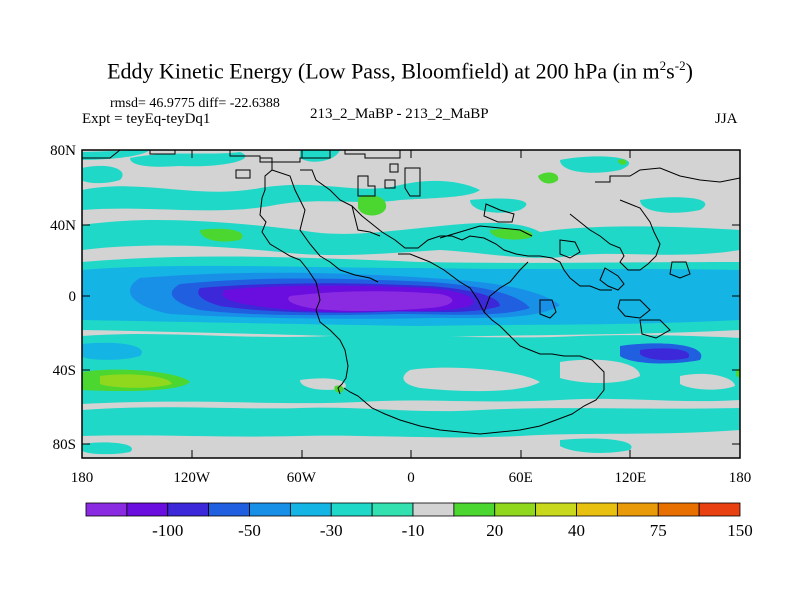  I want to click on x-tick-label: 60W, so click(302, 478).